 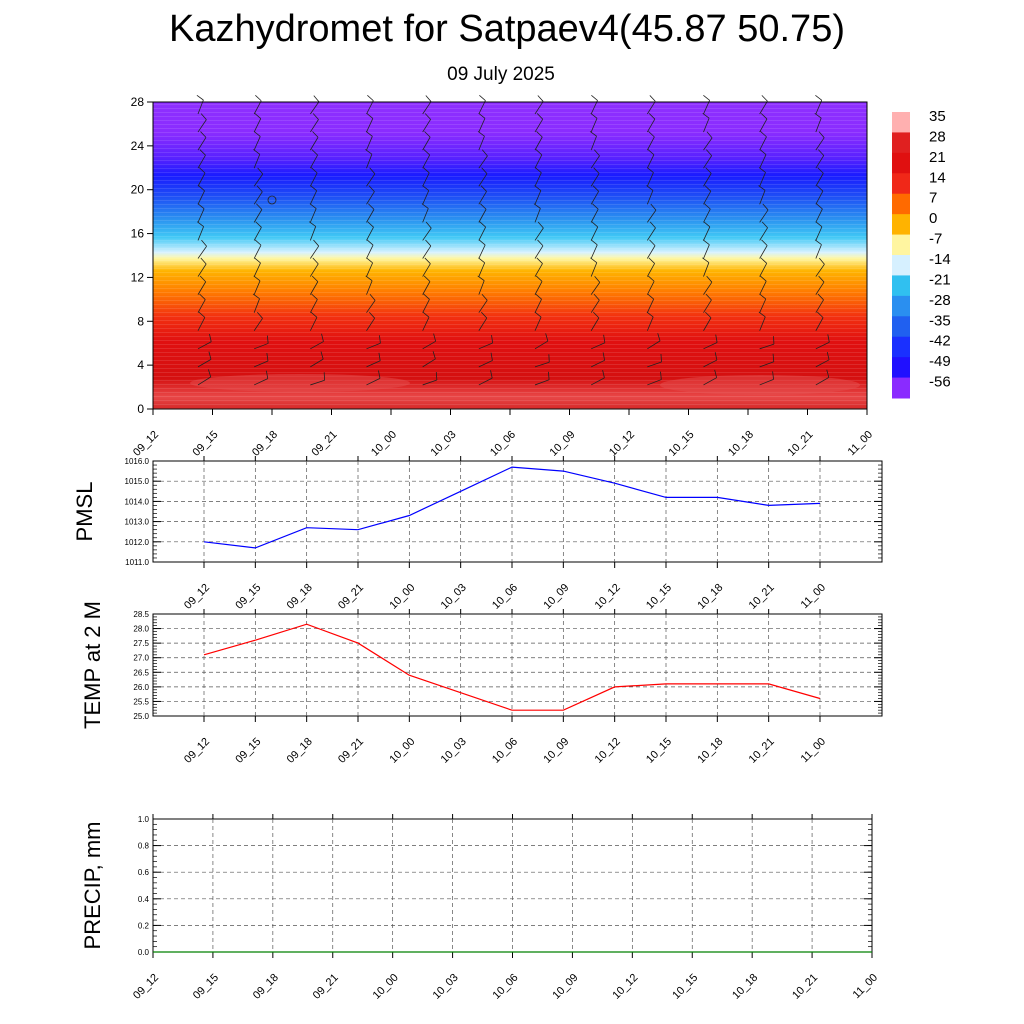 What do you see at coordinates (937, 177) in the screenshot?
I see `colorbar-label: 14` at bounding box center [937, 177].